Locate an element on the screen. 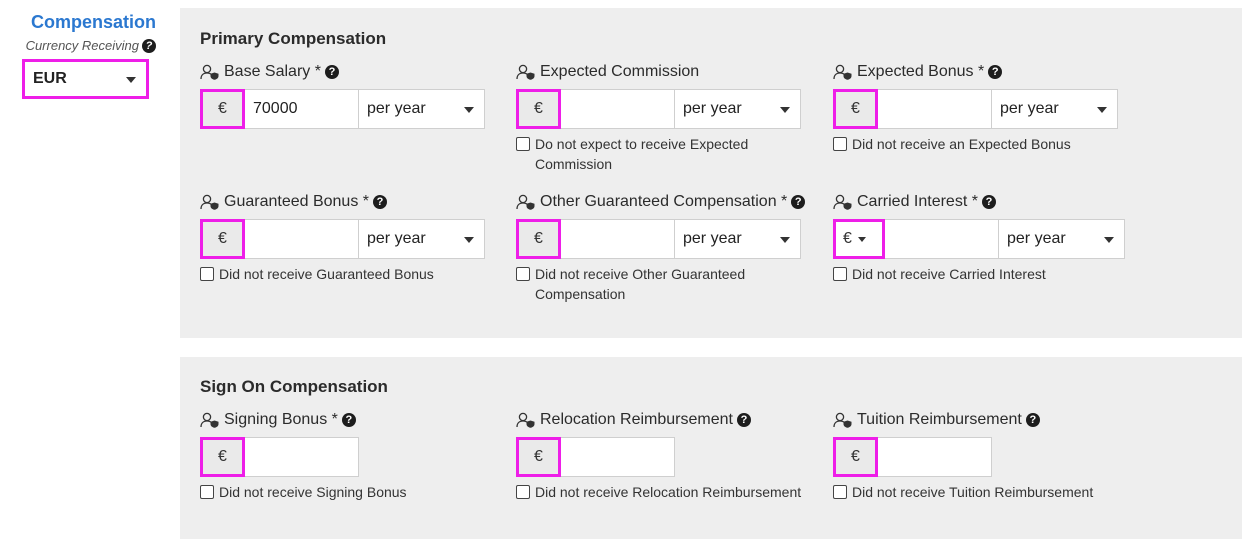 The height and width of the screenshot is (541, 1248). carried-interest-checkbox is located at coordinates (840, 274).